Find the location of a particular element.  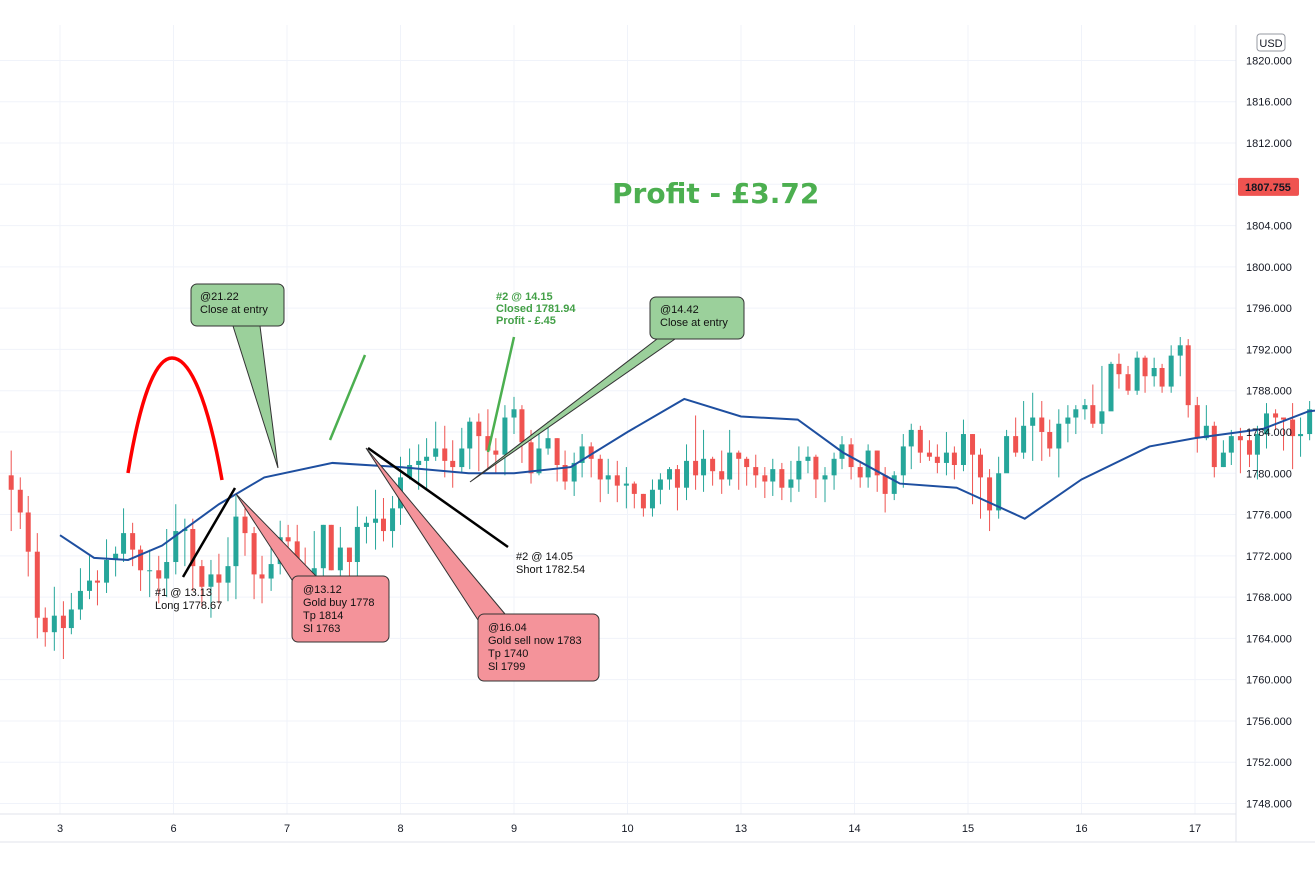

trade-1-arrow is located at coordinates (209, 532).